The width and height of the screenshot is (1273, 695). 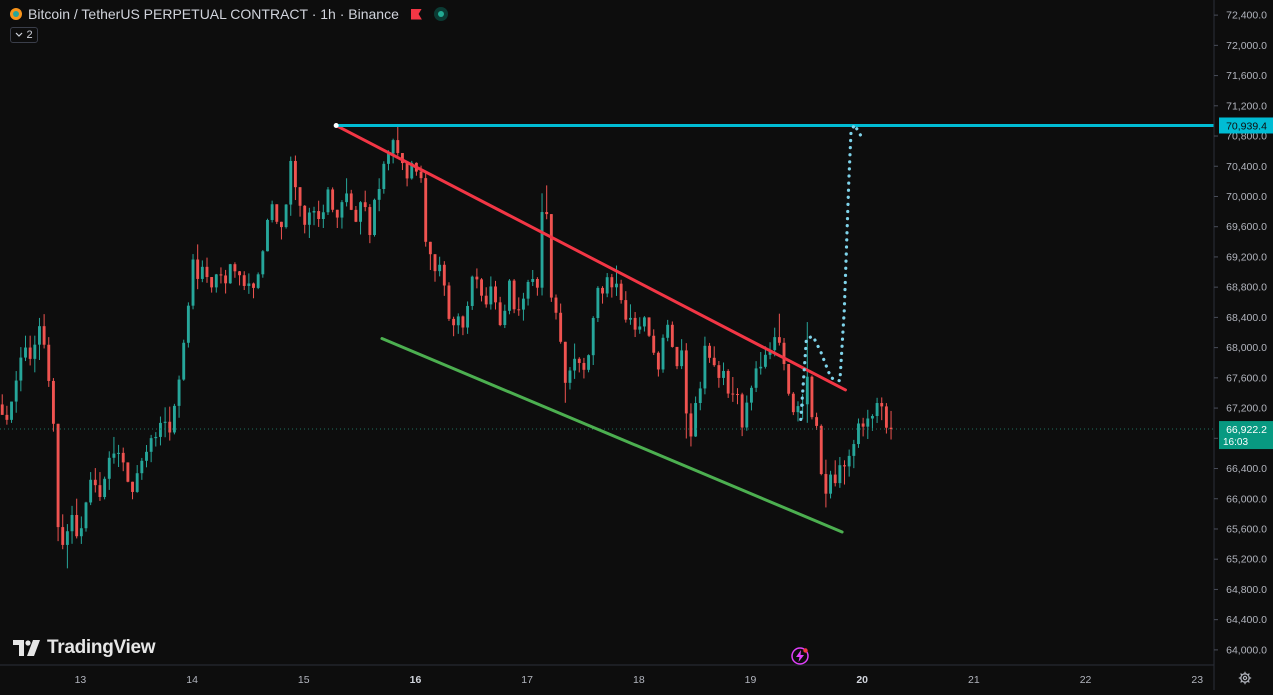 I want to click on x-tick-label: 18, so click(x=639, y=680).